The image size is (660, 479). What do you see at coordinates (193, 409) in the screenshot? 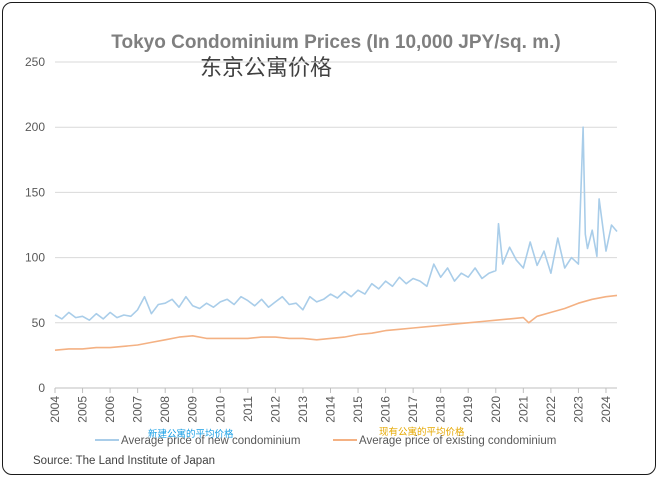
I see `x-tick-label: 2009` at bounding box center [193, 409].